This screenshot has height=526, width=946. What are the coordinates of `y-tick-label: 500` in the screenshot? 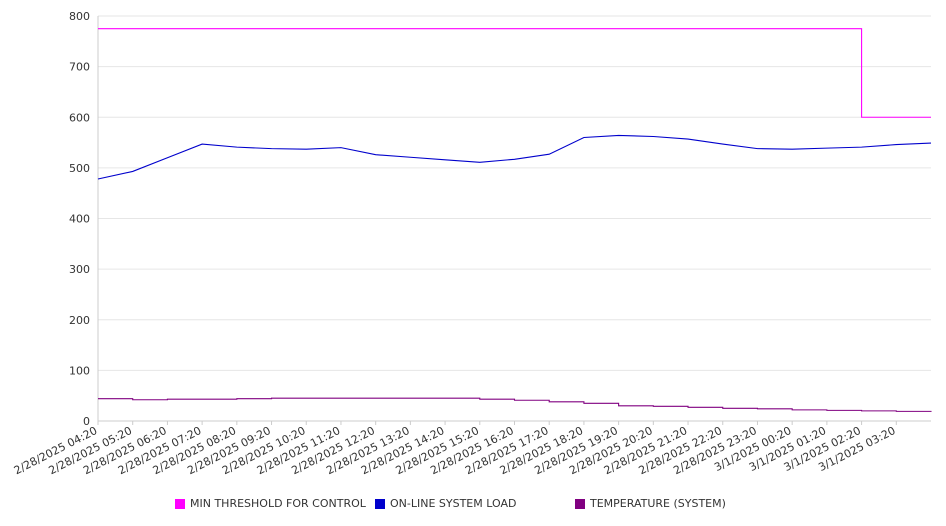 It's located at (79, 168).